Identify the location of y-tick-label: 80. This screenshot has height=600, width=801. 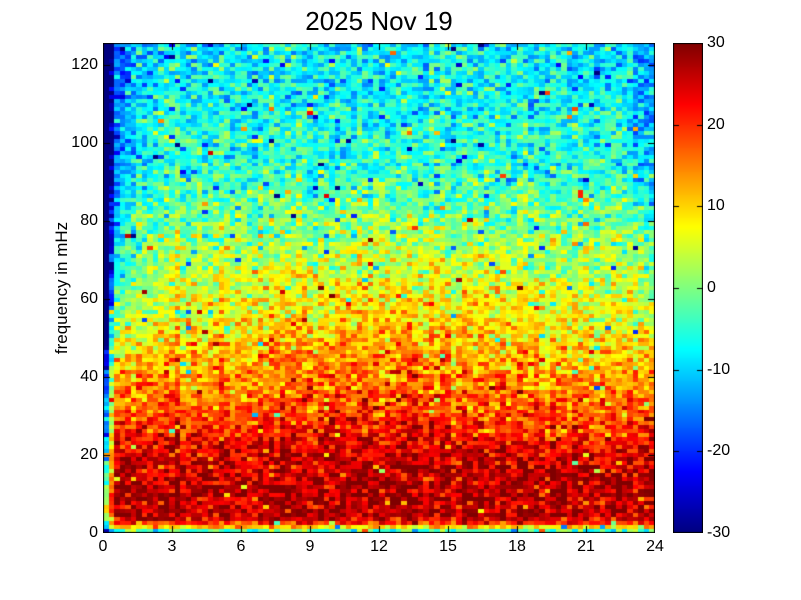
(89, 220).